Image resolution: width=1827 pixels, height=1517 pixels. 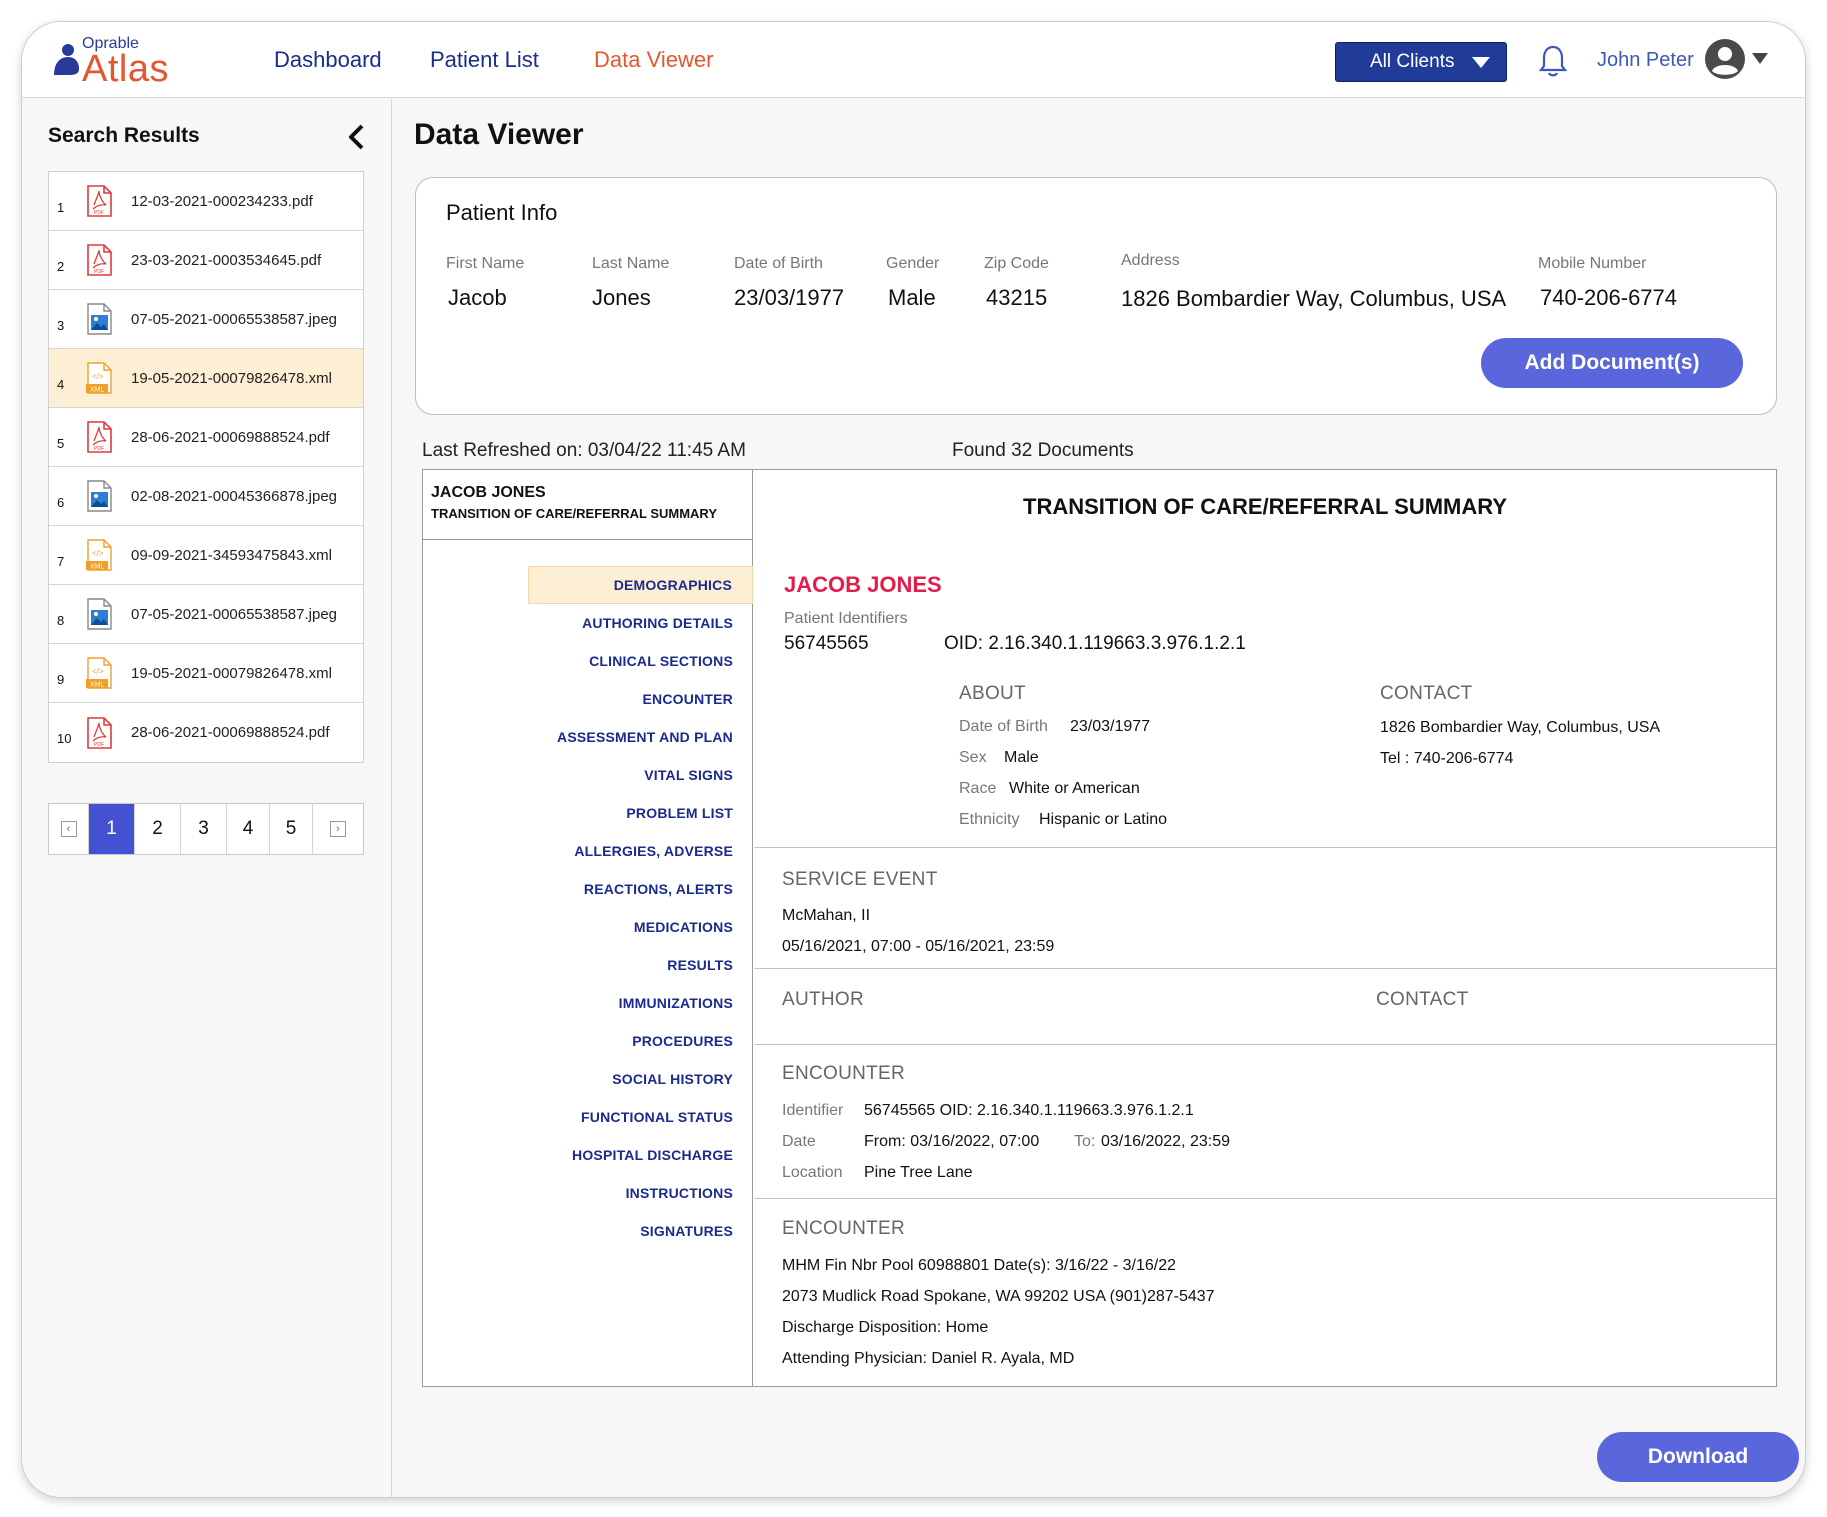 I want to click on service-event-period: 05/16/2021, 07:00 - 05/16/2021, 23:59, so click(x=918, y=946).